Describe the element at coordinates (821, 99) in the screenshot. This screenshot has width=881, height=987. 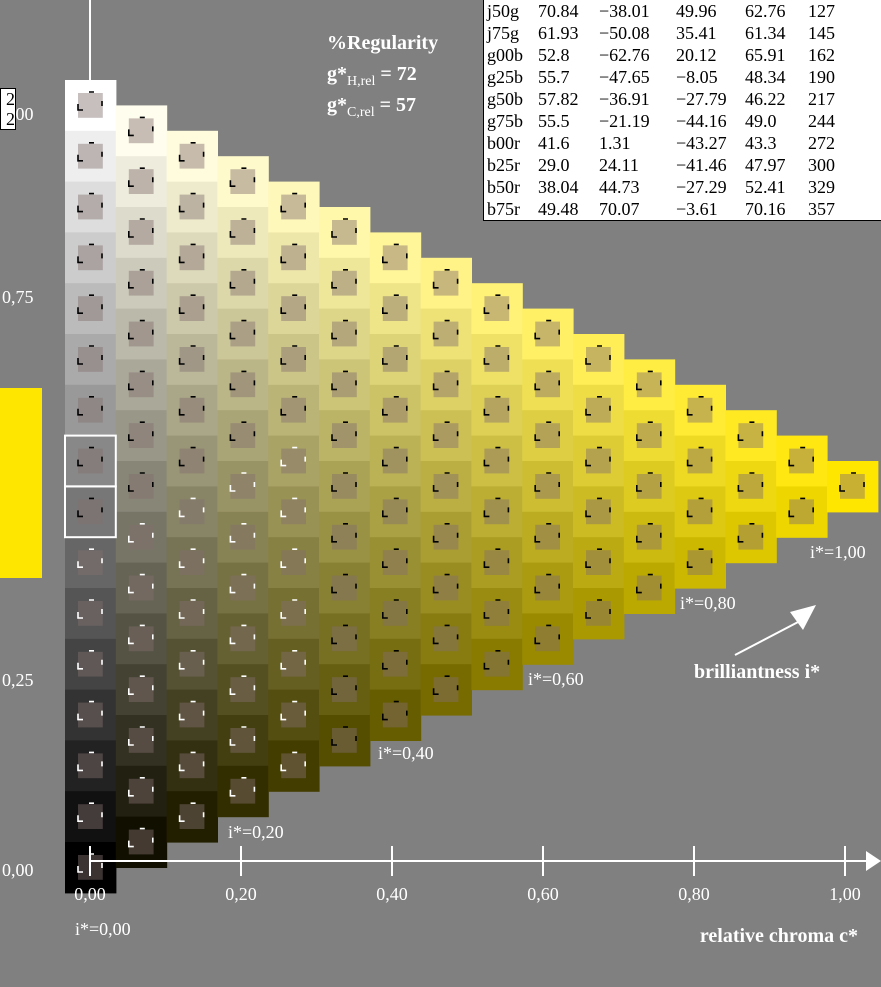
I see `table-cell: 217` at that location.